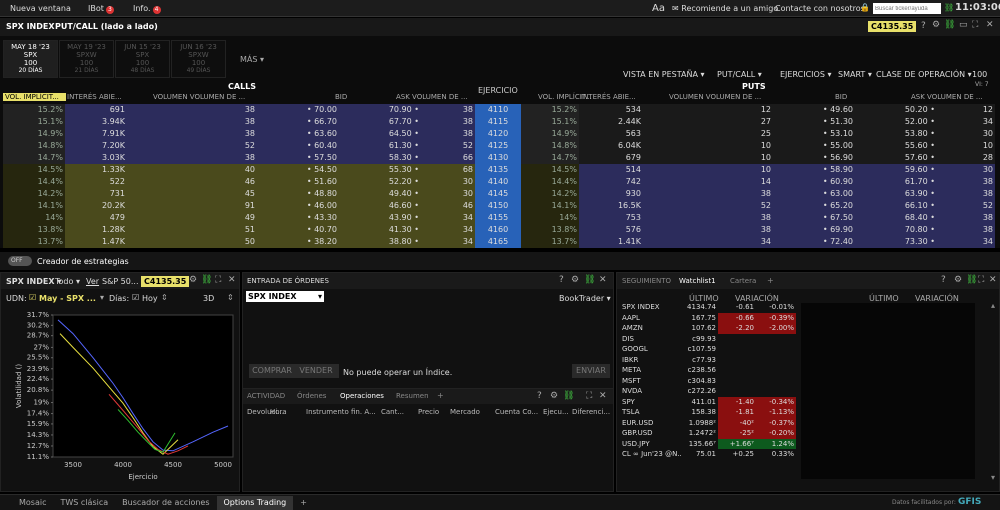  I want to click on cell: 52.20 •, so click(380, 182).